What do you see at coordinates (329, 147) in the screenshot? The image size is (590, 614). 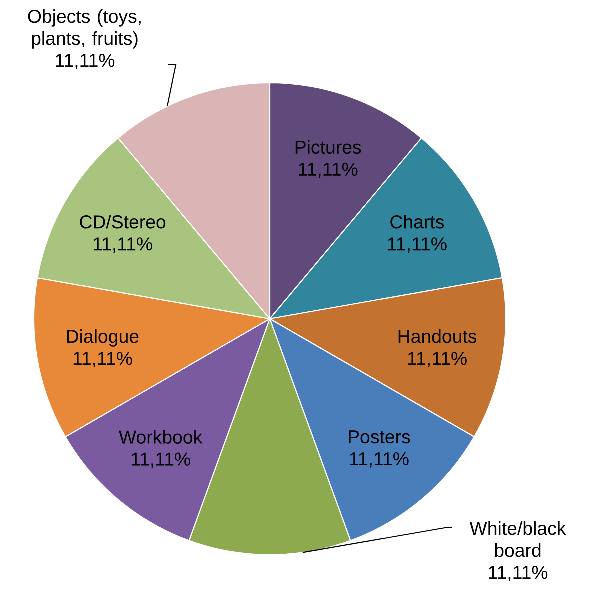 I see `slice-label: Pictures` at bounding box center [329, 147].